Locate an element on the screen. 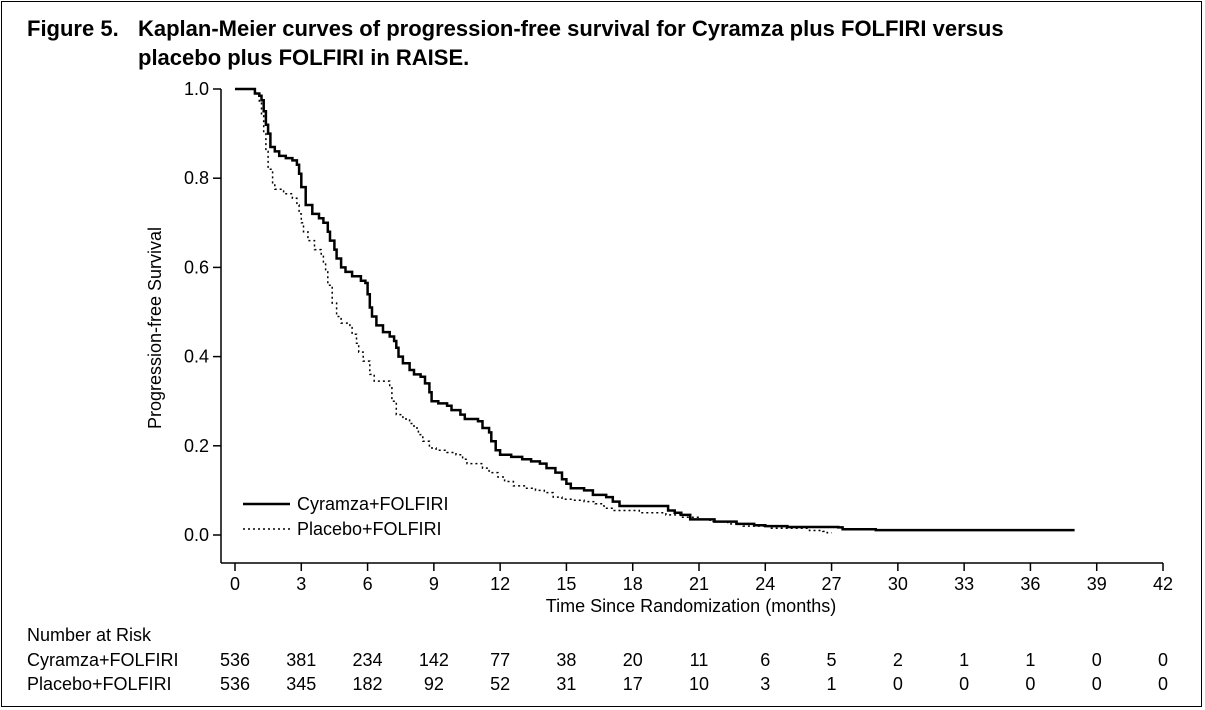  x-tick-label: 21 is located at coordinates (699, 584).